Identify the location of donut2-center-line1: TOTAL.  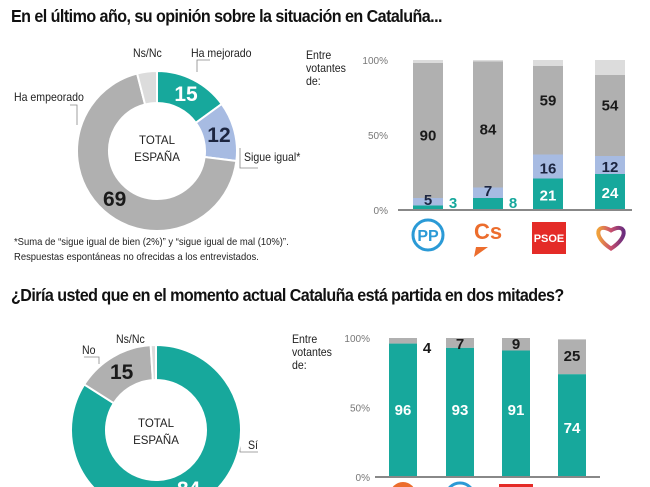
(156, 424).